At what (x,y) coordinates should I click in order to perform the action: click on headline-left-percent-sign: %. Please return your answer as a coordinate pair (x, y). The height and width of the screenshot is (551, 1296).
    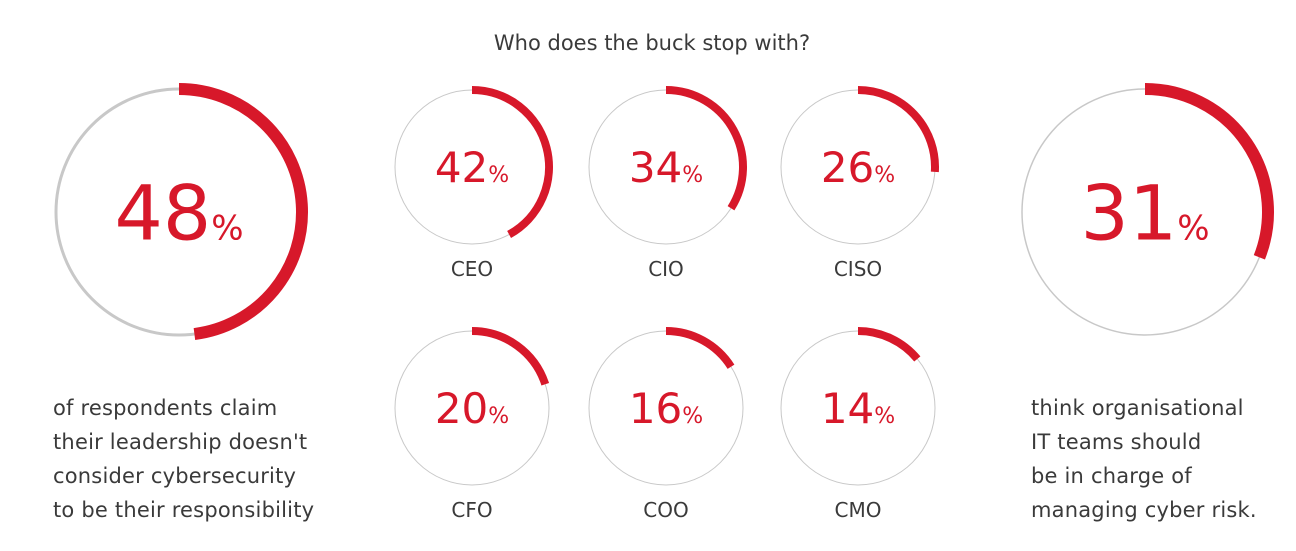
    Looking at the image, I should click on (227, 228).